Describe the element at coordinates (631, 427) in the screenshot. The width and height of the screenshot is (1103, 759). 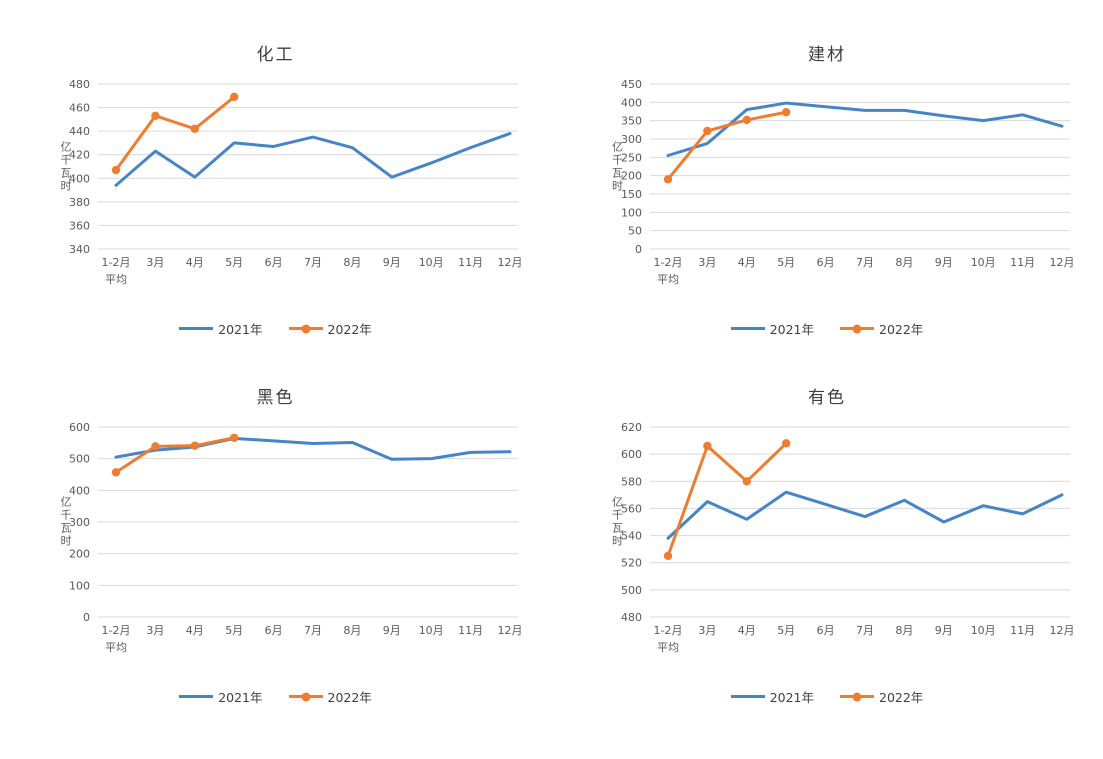
I see `svg-text: 620` at that location.